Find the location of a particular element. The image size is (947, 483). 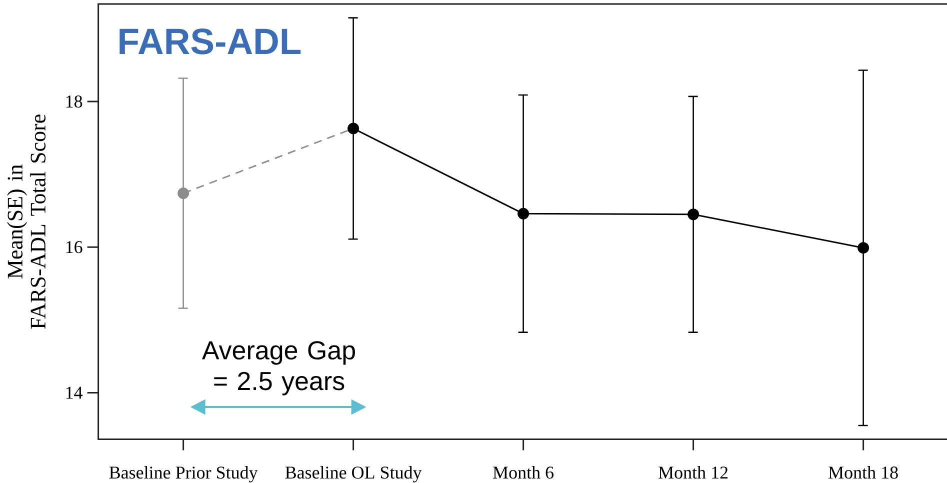

y-tick-label: 14 is located at coordinates (74, 392).